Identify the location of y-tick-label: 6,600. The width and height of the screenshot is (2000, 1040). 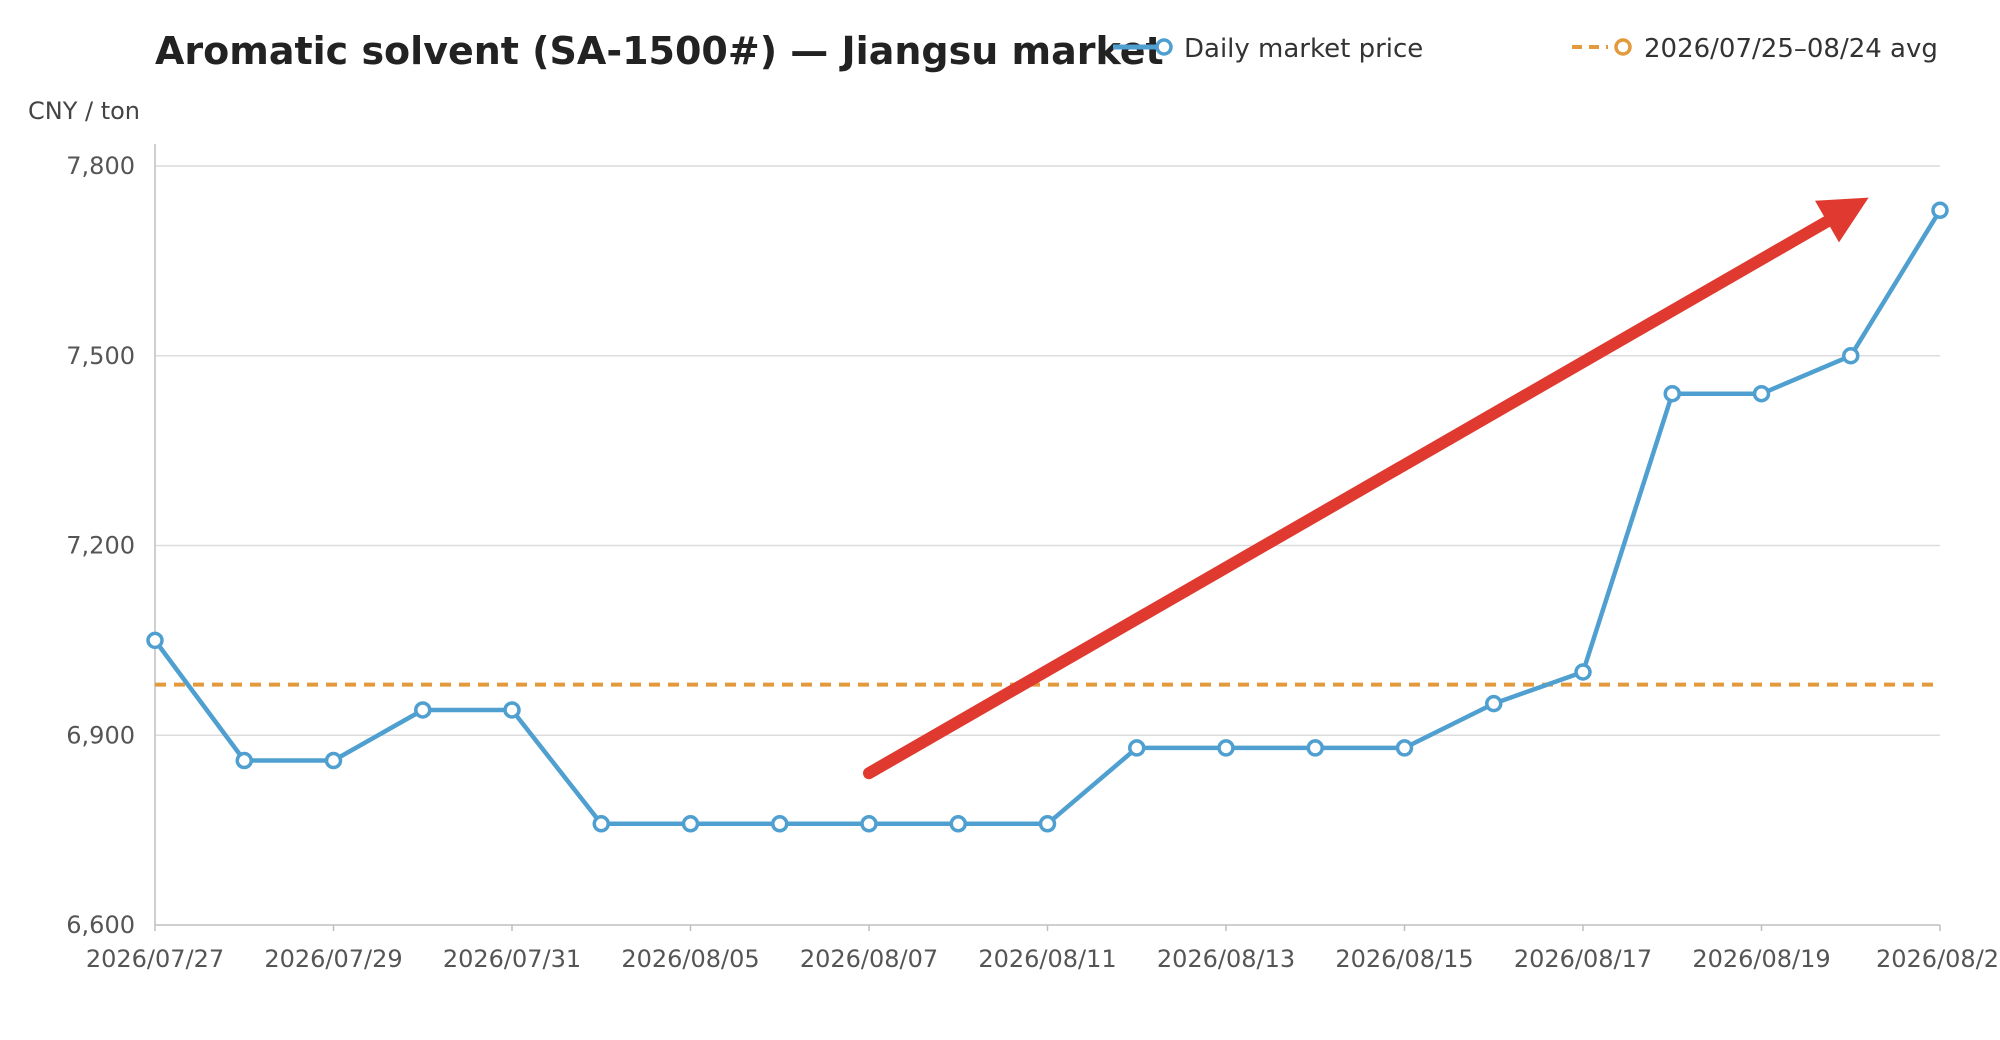
(100, 925).